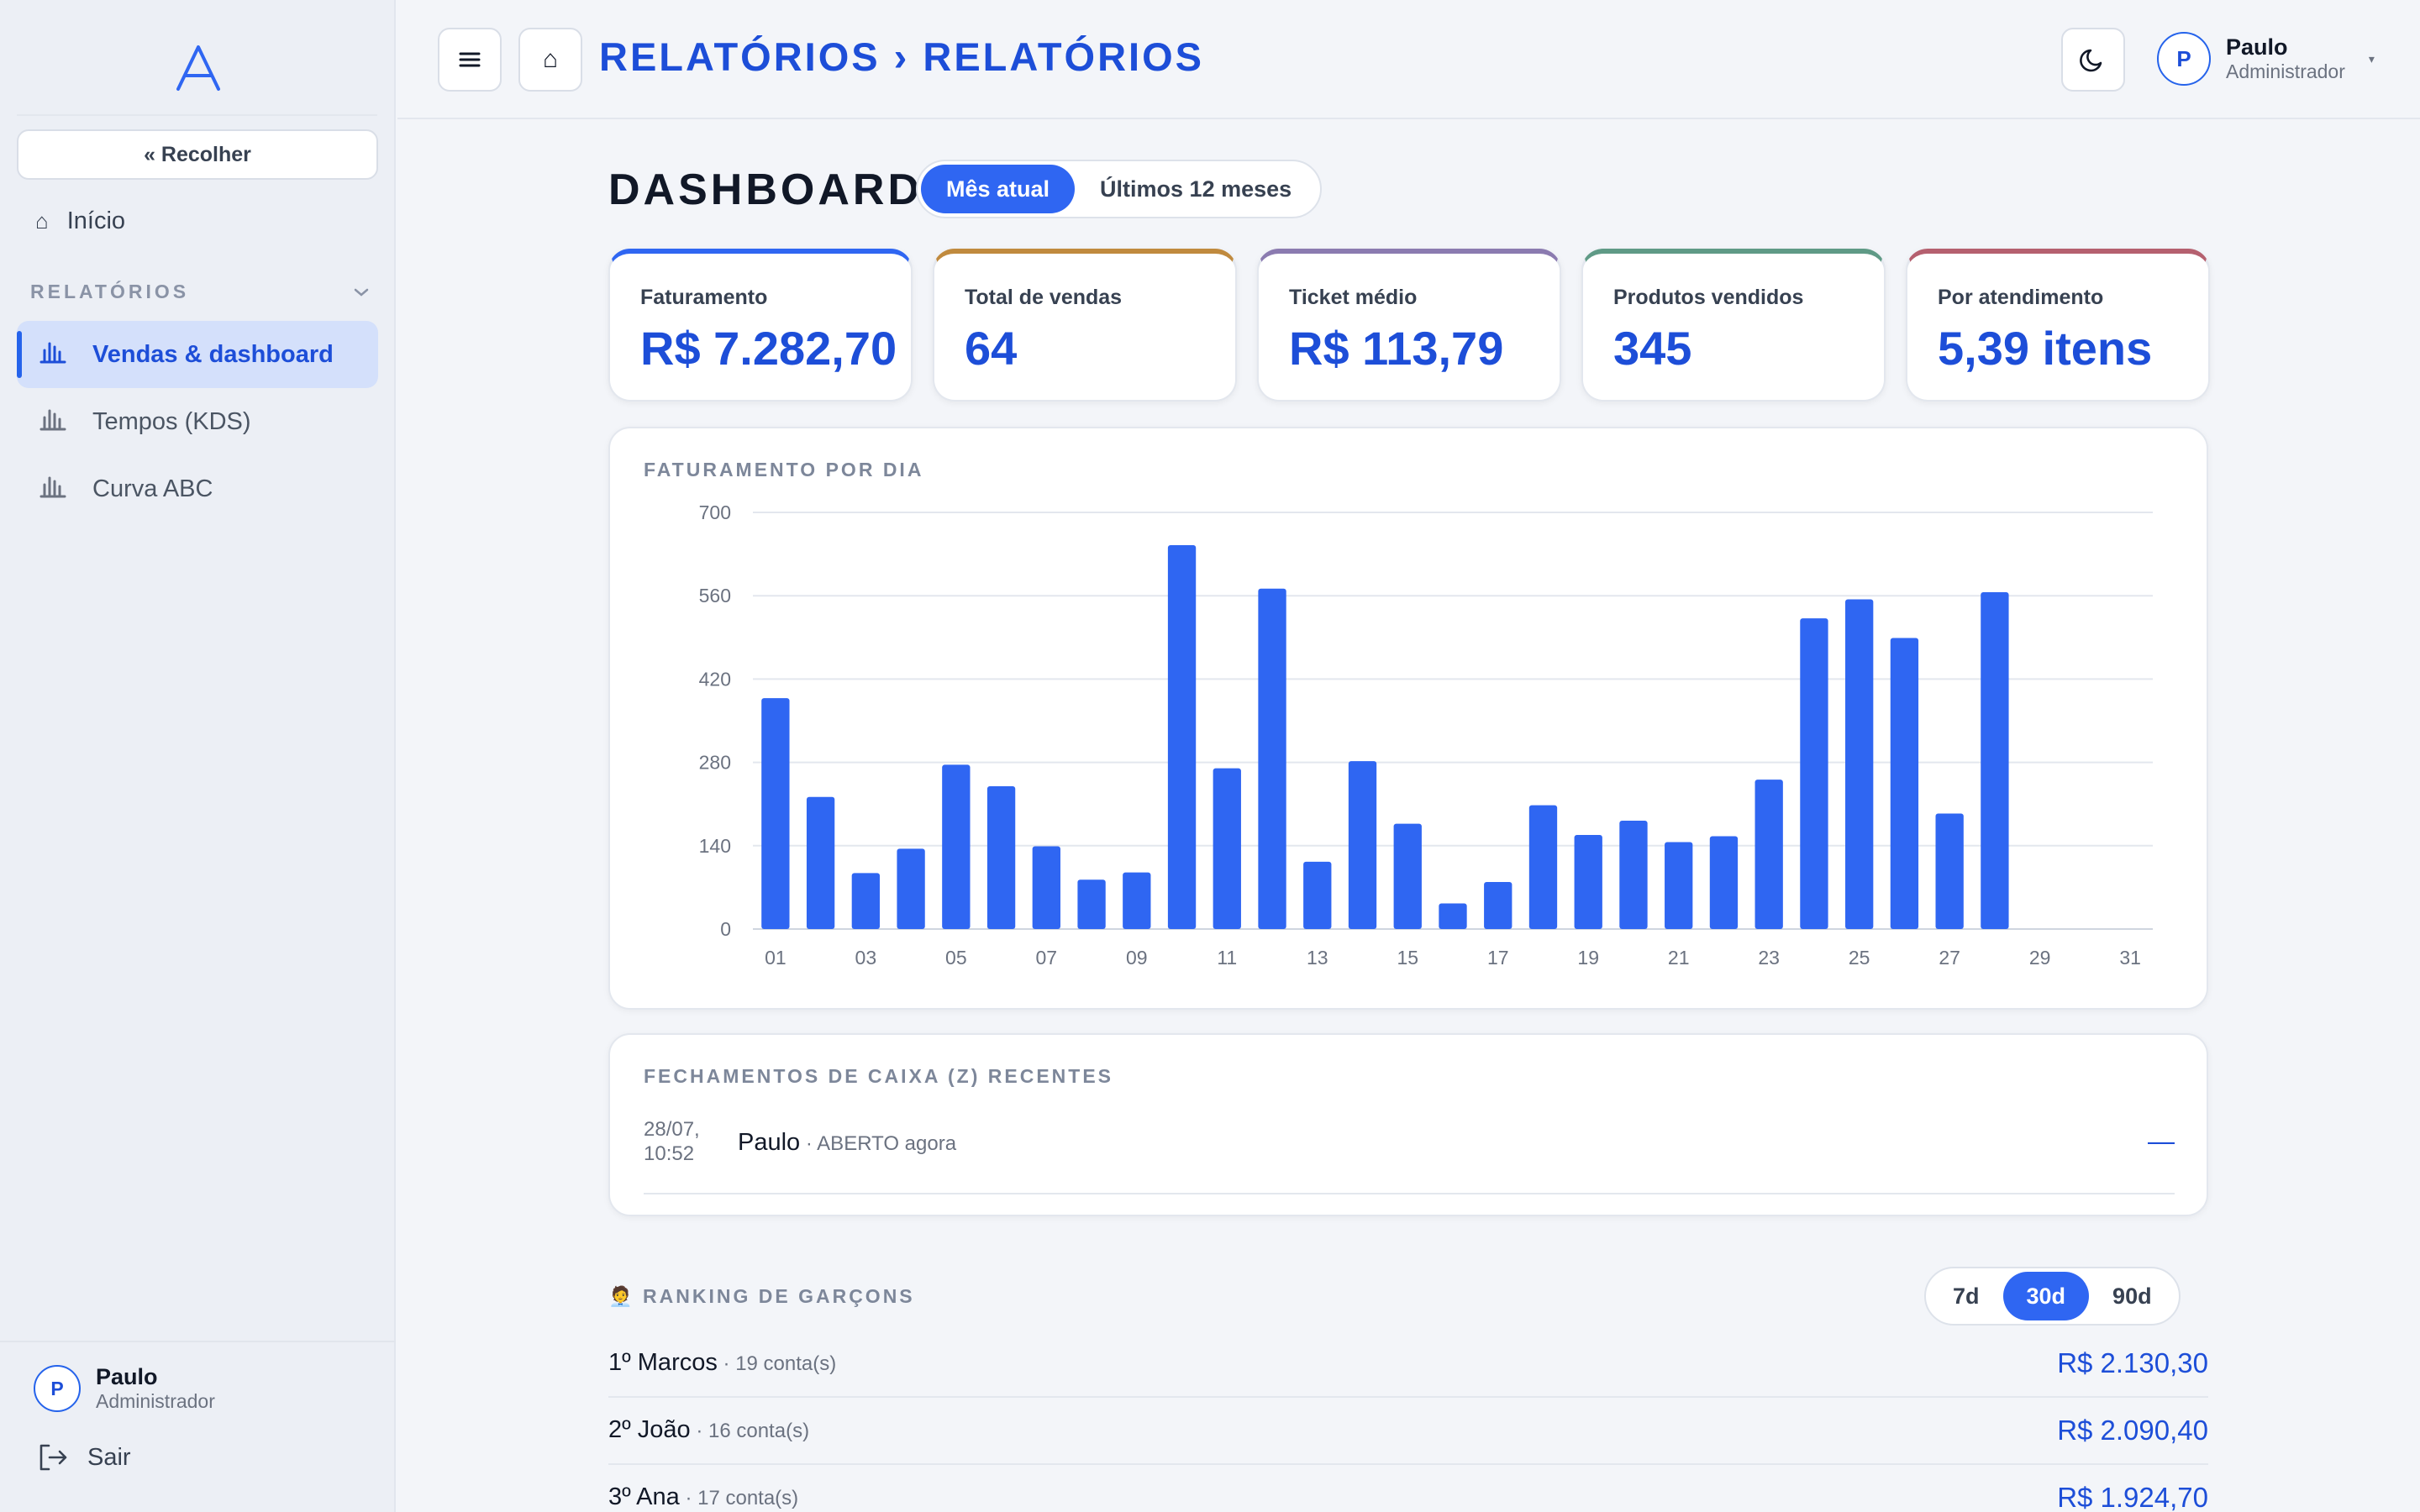 Image resolution: width=2420 pixels, height=1512 pixels. What do you see at coordinates (2130, 958) in the screenshot?
I see `x-tick-label: 31` at bounding box center [2130, 958].